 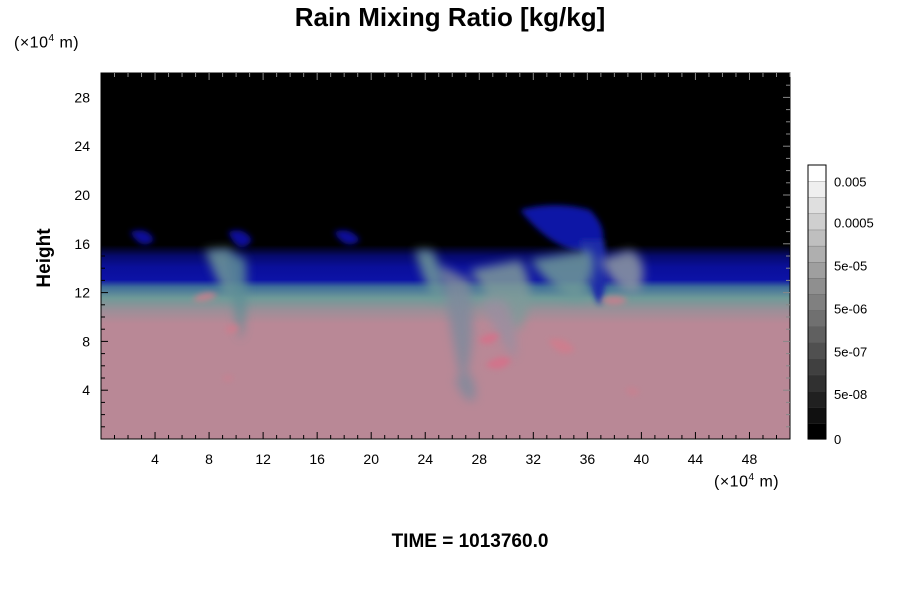 What do you see at coordinates (750, 459) in the screenshot?
I see `x-tick-label: 48` at bounding box center [750, 459].